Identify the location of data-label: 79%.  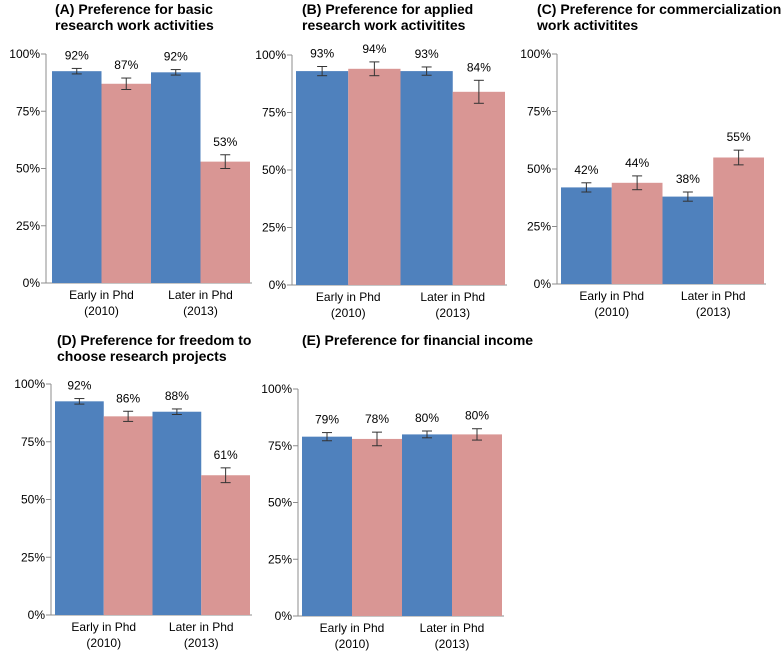
(327, 420).